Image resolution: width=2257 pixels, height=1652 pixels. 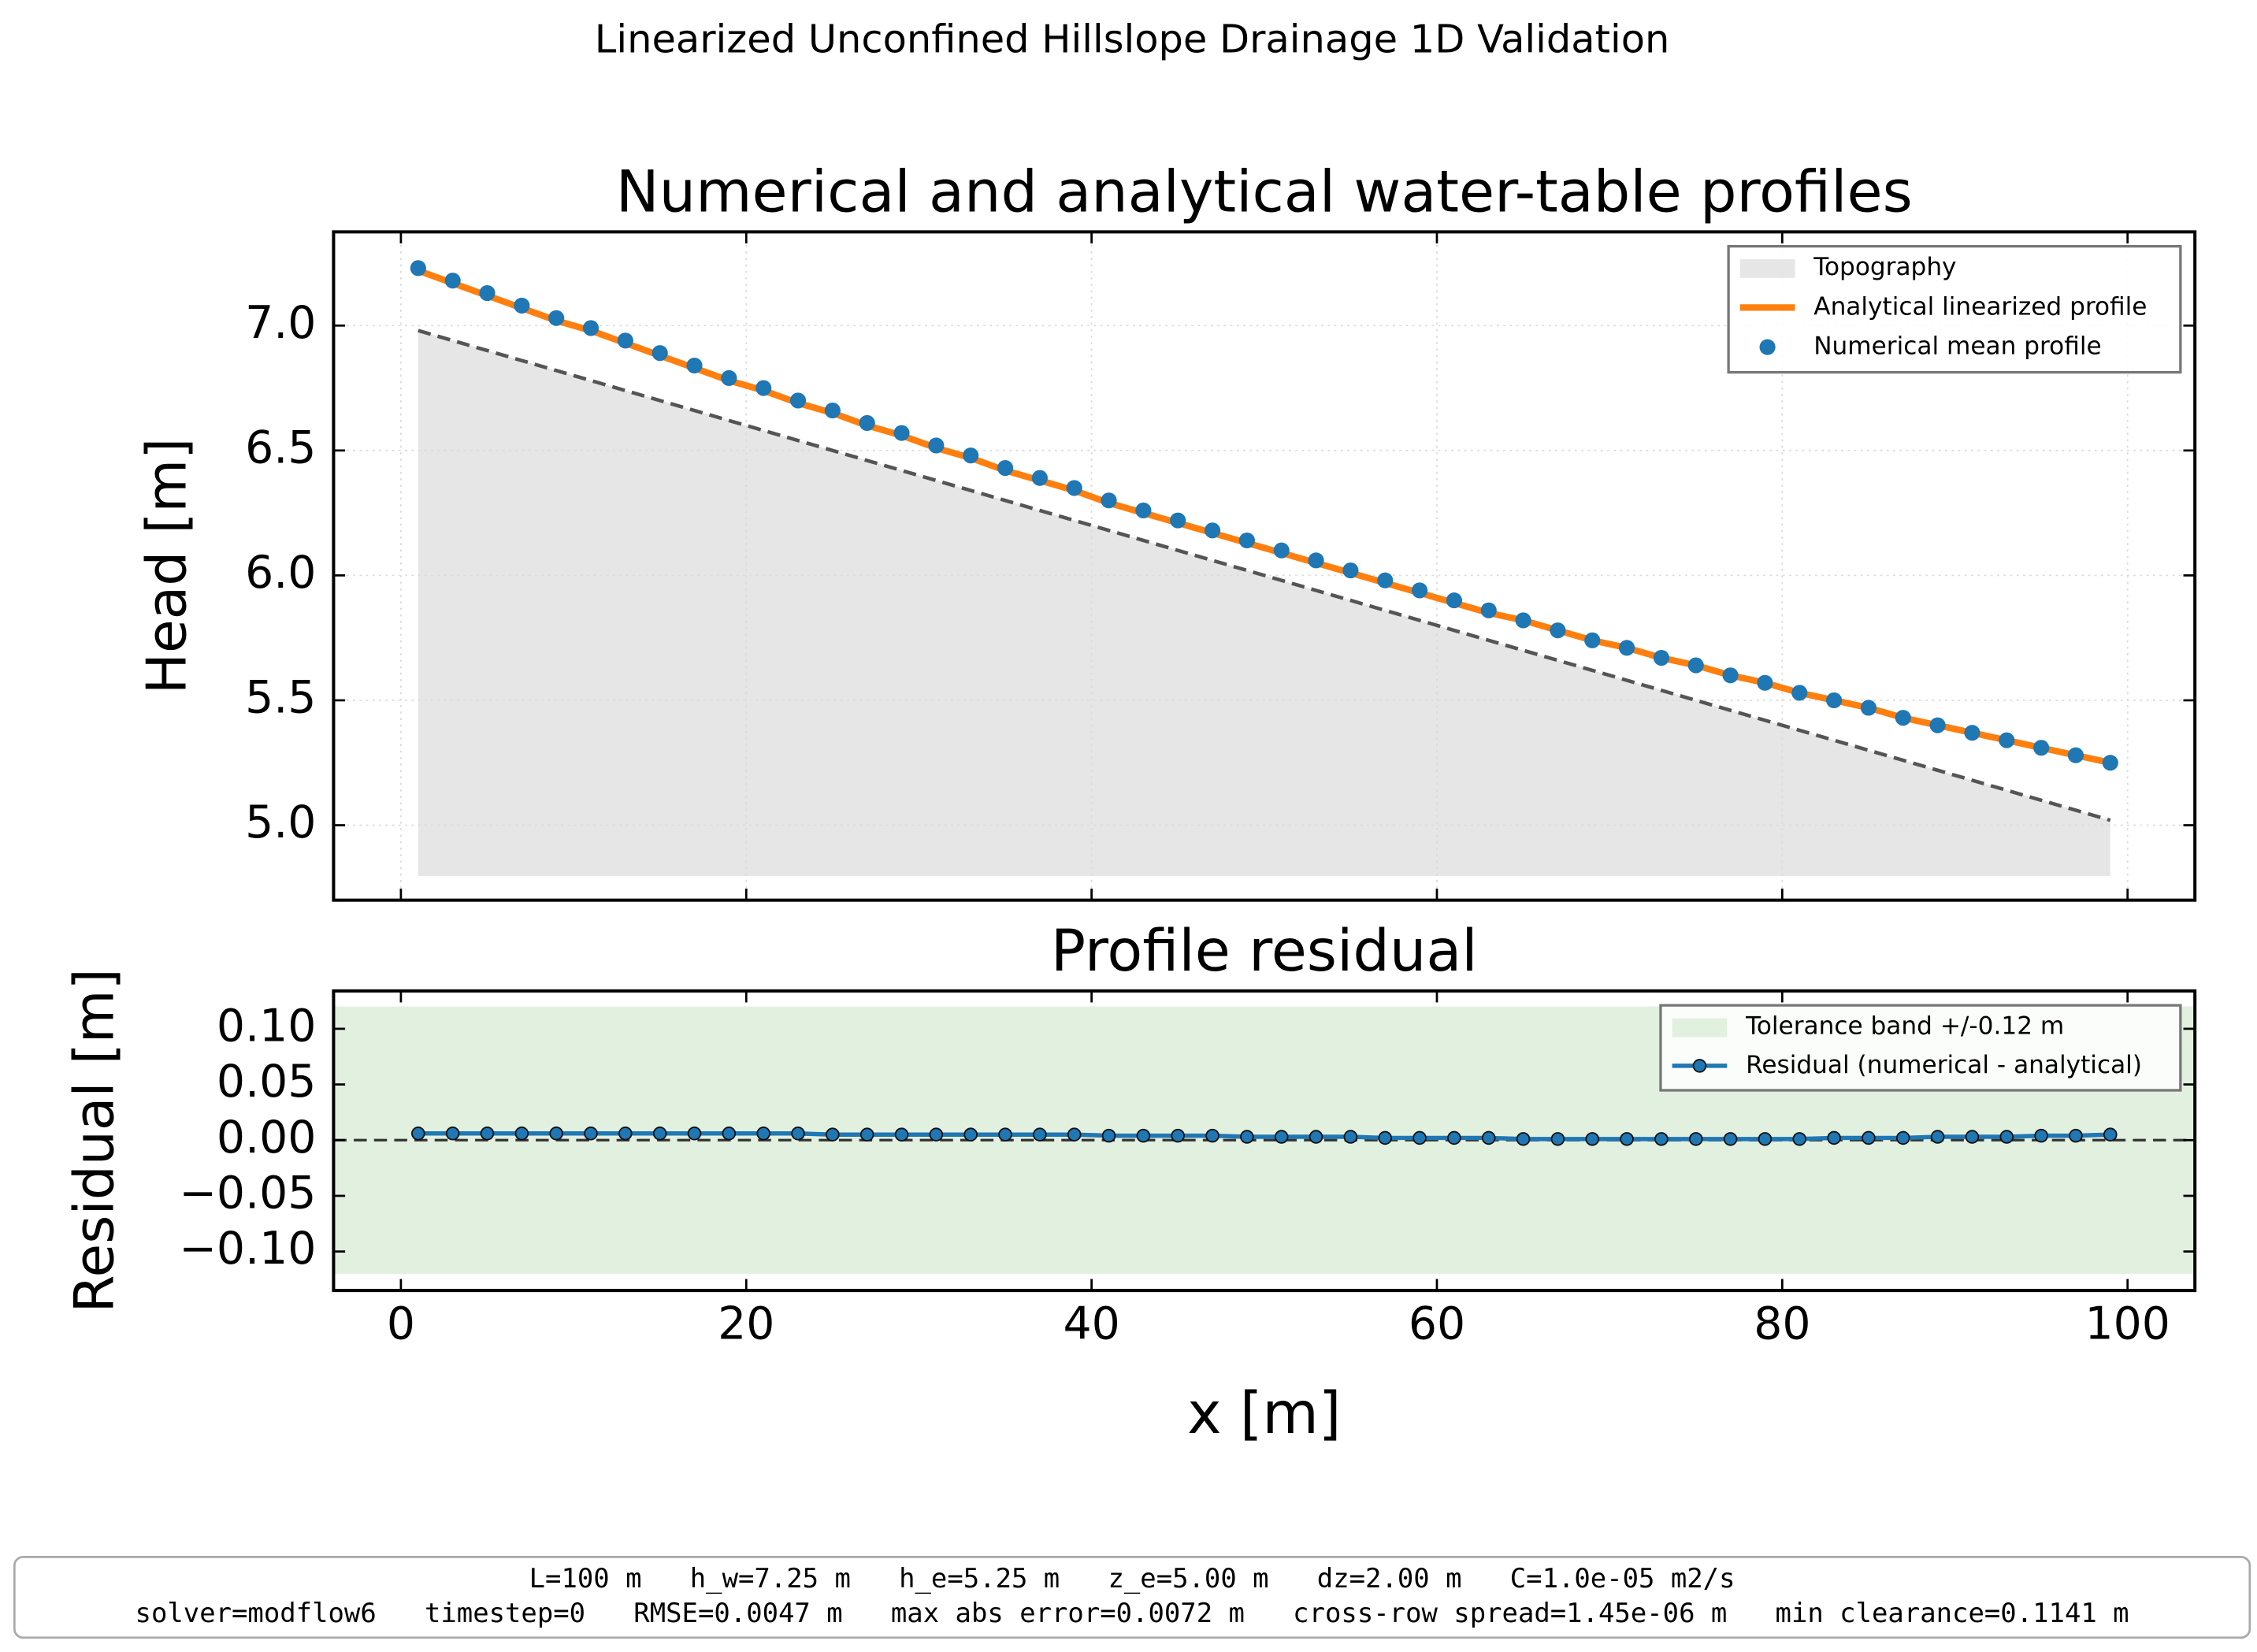 I want to click on y-tick-label: 0.10, so click(x=266, y=1026).